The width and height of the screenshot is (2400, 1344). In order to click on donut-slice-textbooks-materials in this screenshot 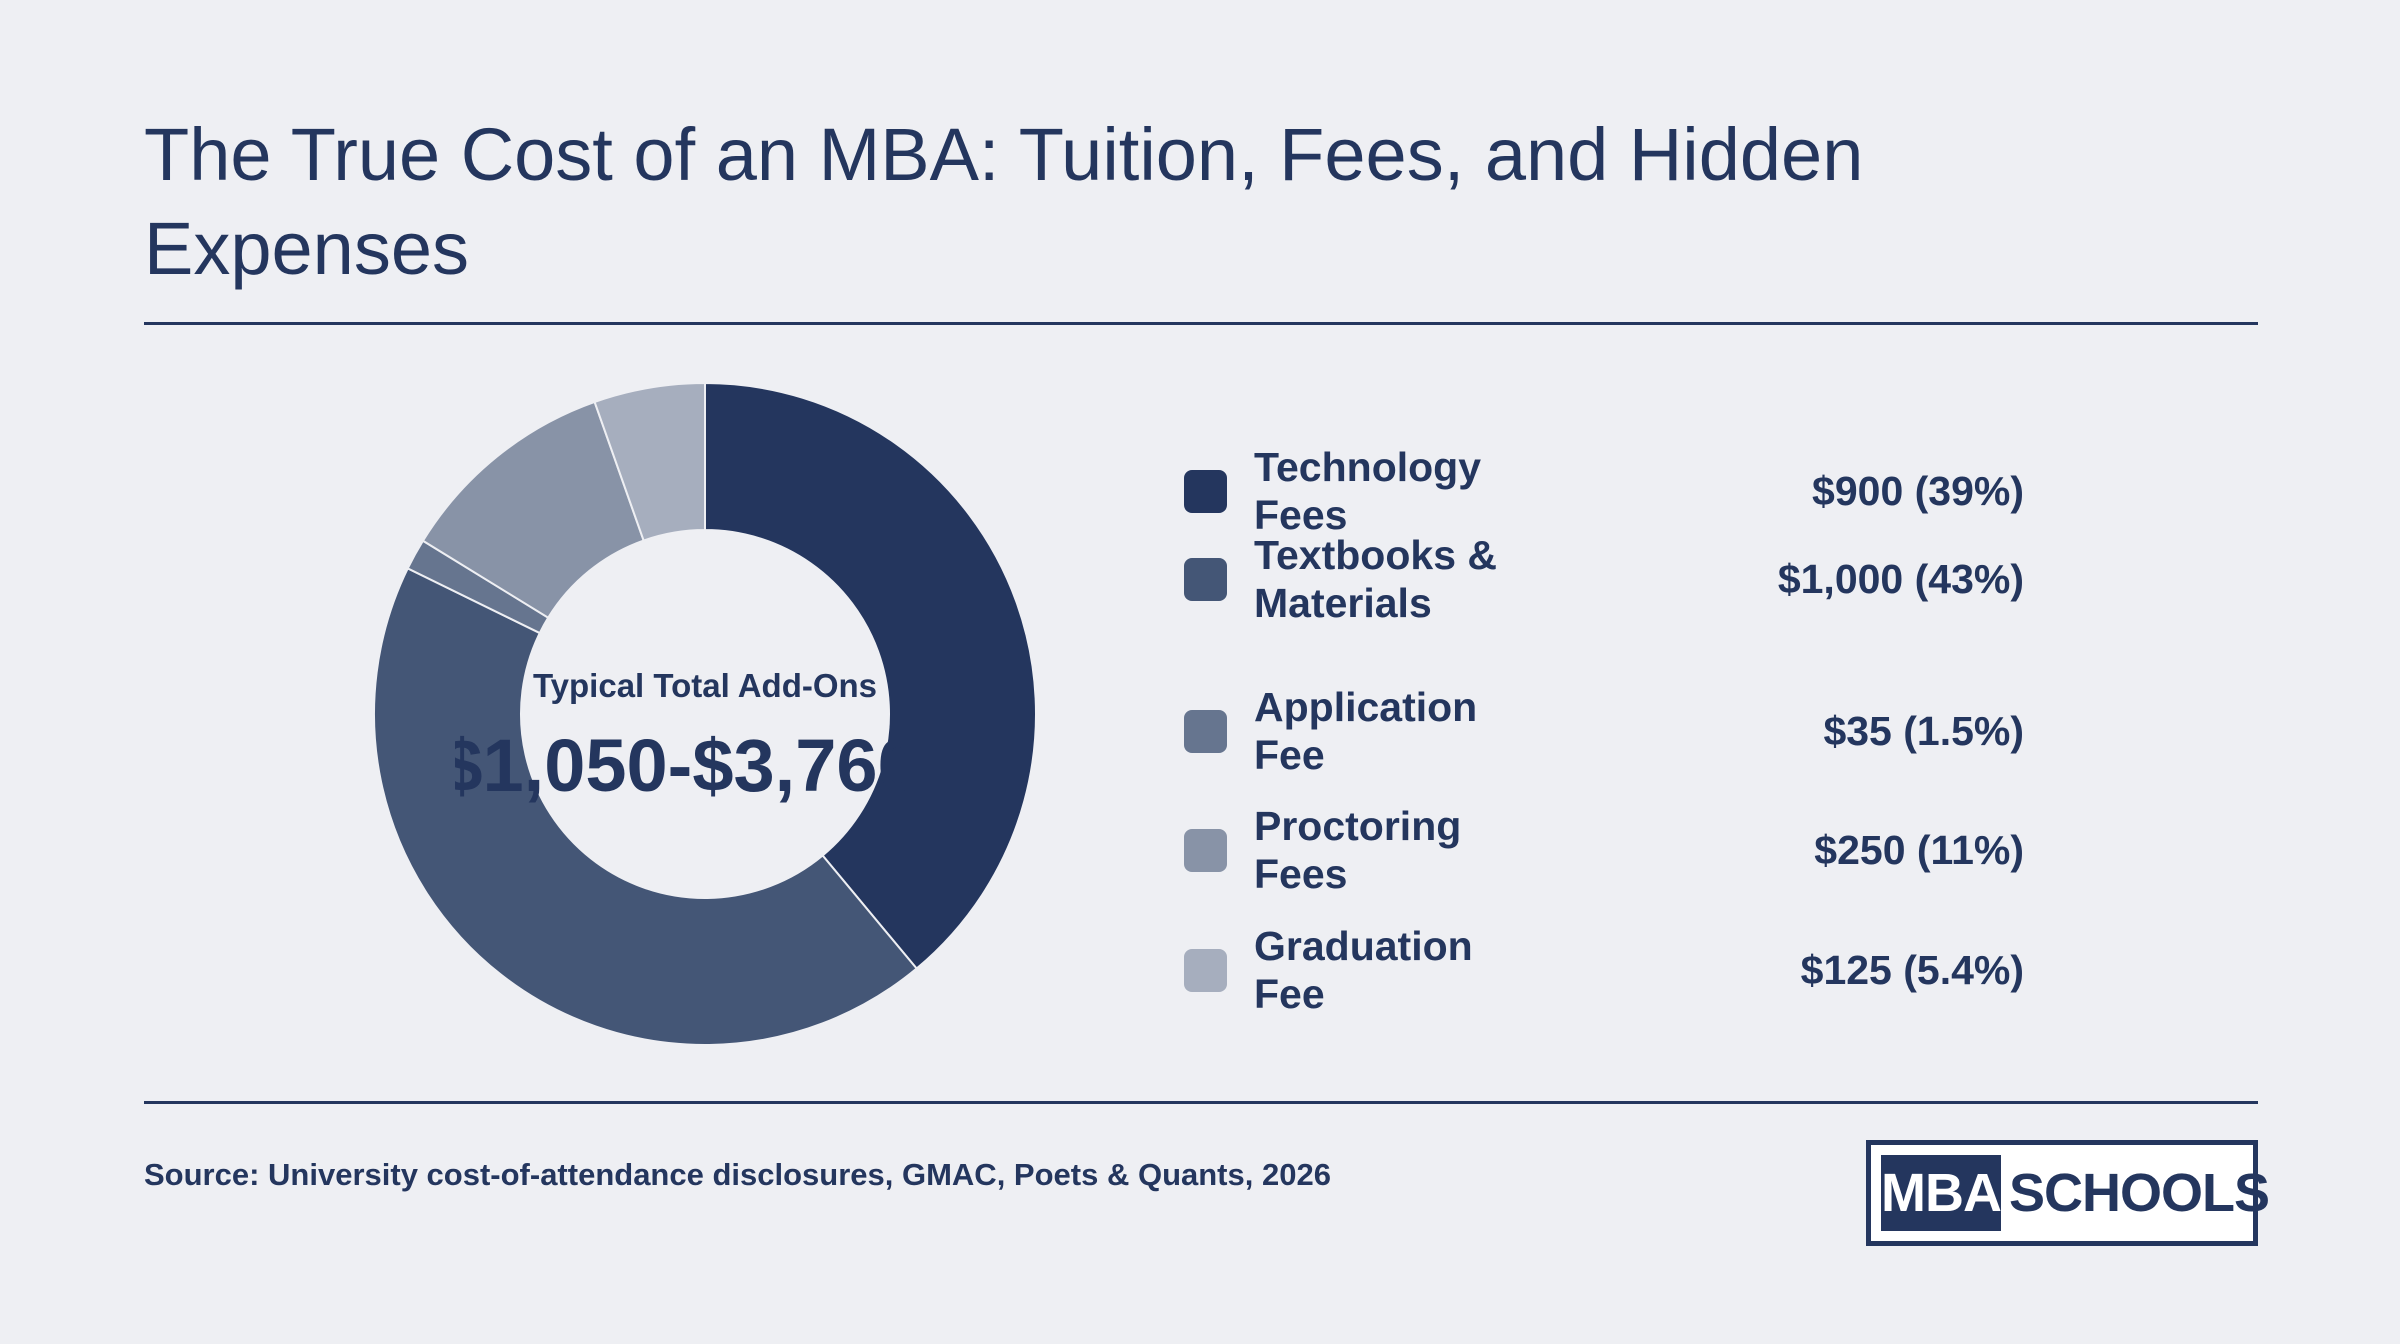, I will do `click(646, 806)`.